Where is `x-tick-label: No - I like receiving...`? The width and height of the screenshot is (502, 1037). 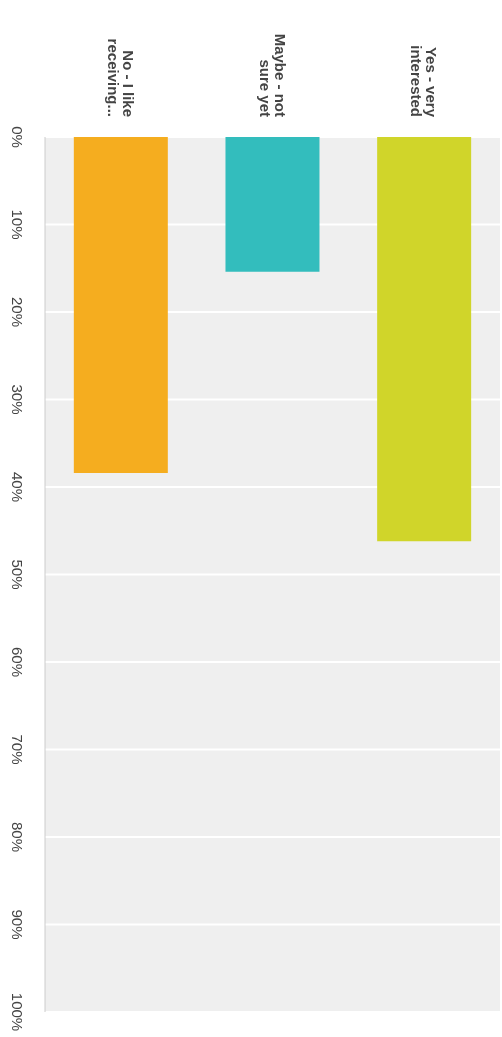
x-tick-label: No - I like receiving... is located at coordinates (121, 77).